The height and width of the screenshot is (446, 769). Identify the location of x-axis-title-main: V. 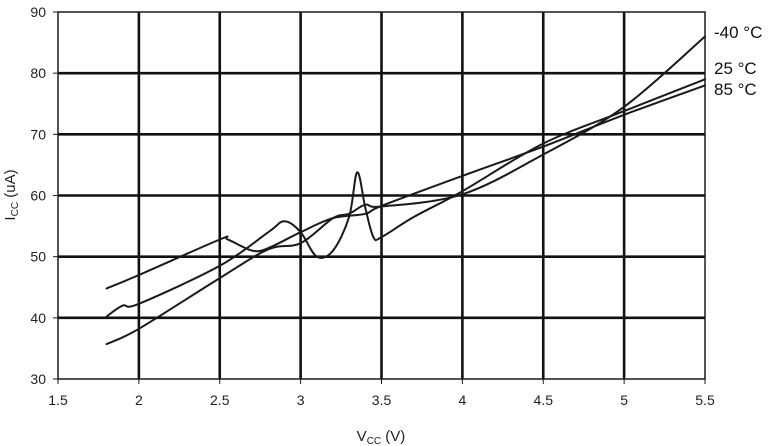
(362, 436).